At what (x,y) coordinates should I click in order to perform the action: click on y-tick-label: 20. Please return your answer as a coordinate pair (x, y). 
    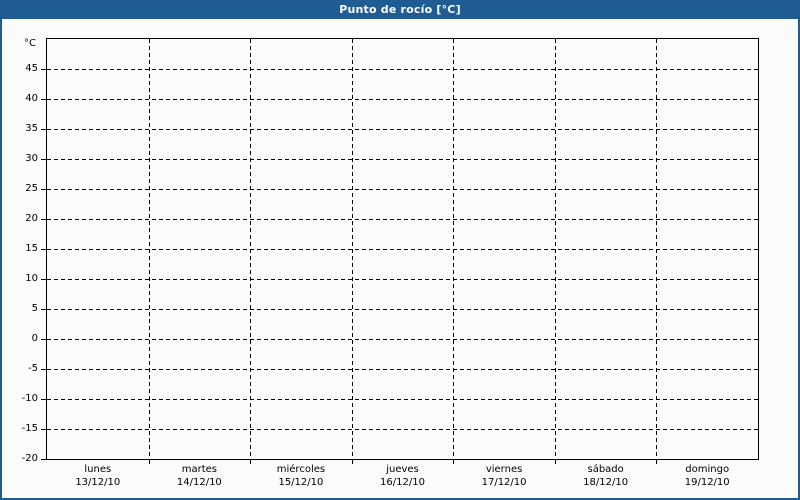
    Looking at the image, I should click on (31, 218).